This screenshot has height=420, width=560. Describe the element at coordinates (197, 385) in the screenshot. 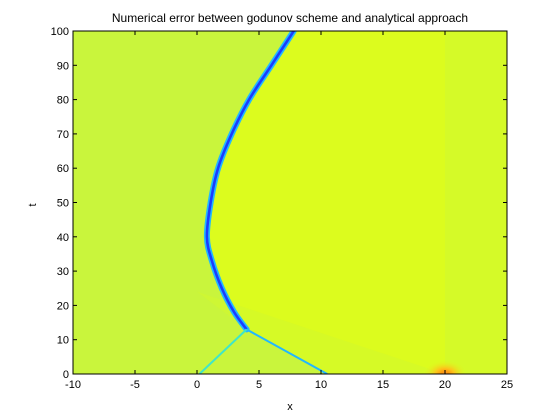

I see `x-tick-label: 0` at that location.